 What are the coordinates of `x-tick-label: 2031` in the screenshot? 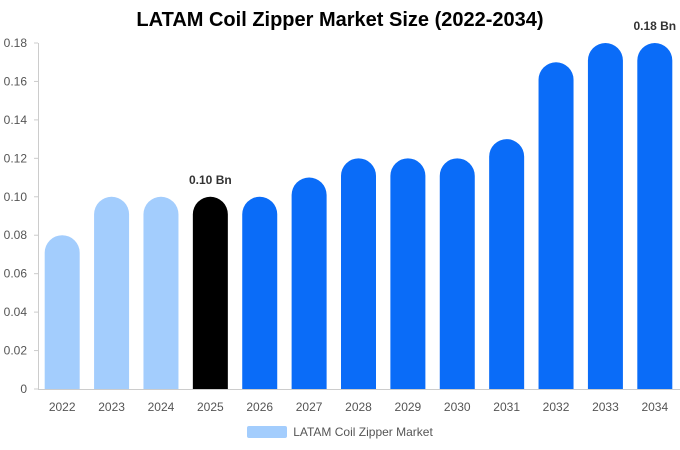 It's located at (506, 407).